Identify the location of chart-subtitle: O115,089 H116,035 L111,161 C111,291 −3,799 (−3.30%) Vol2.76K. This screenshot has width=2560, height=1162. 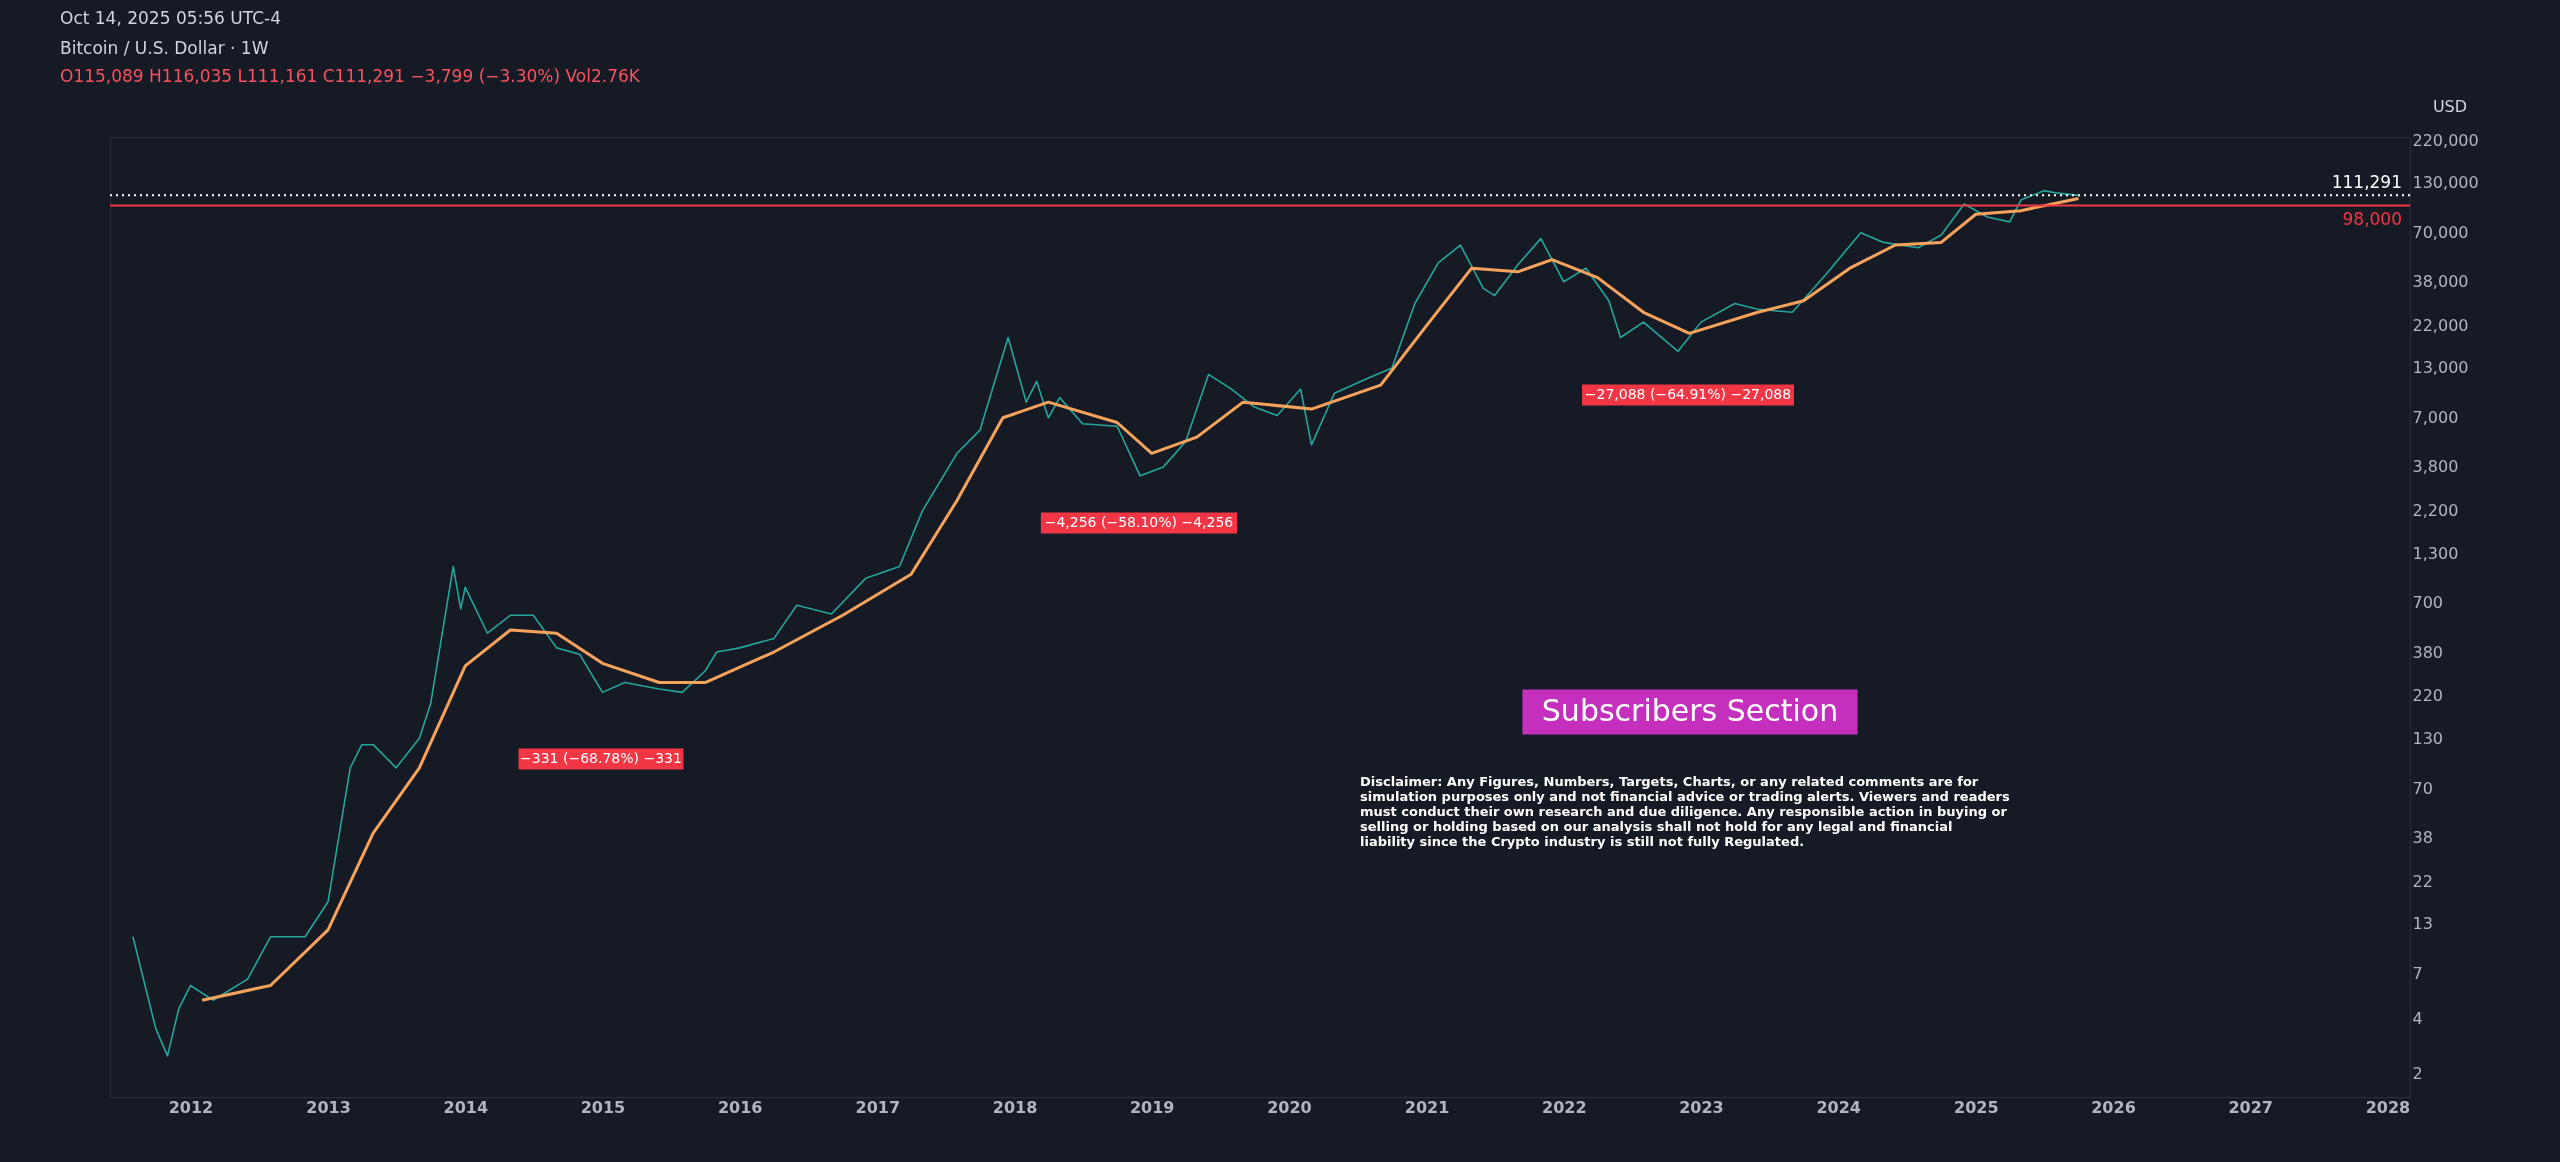
(350, 76).